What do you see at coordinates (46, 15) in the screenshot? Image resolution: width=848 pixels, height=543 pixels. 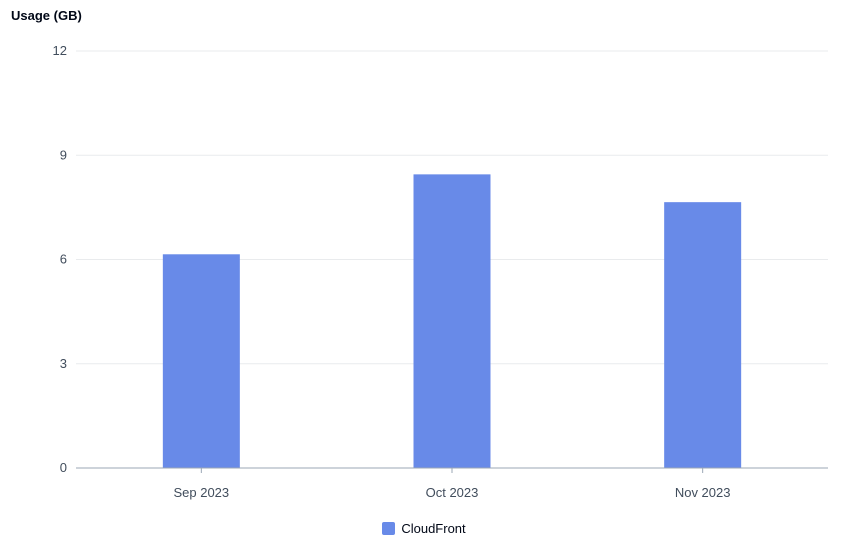 I see `y-axis-label: Usage (GB)` at bounding box center [46, 15].